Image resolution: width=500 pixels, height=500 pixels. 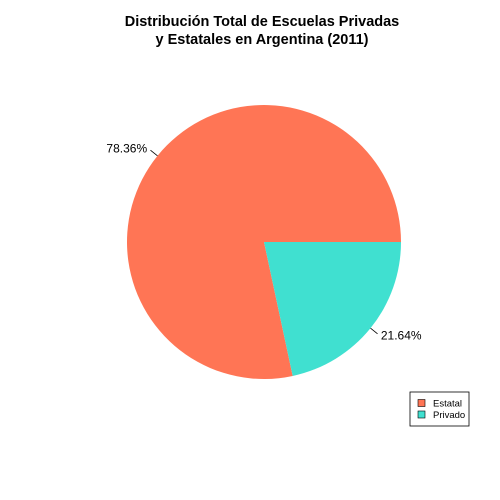 I want to click on legend-label-privado: Privado, so click(x=449, y=415).